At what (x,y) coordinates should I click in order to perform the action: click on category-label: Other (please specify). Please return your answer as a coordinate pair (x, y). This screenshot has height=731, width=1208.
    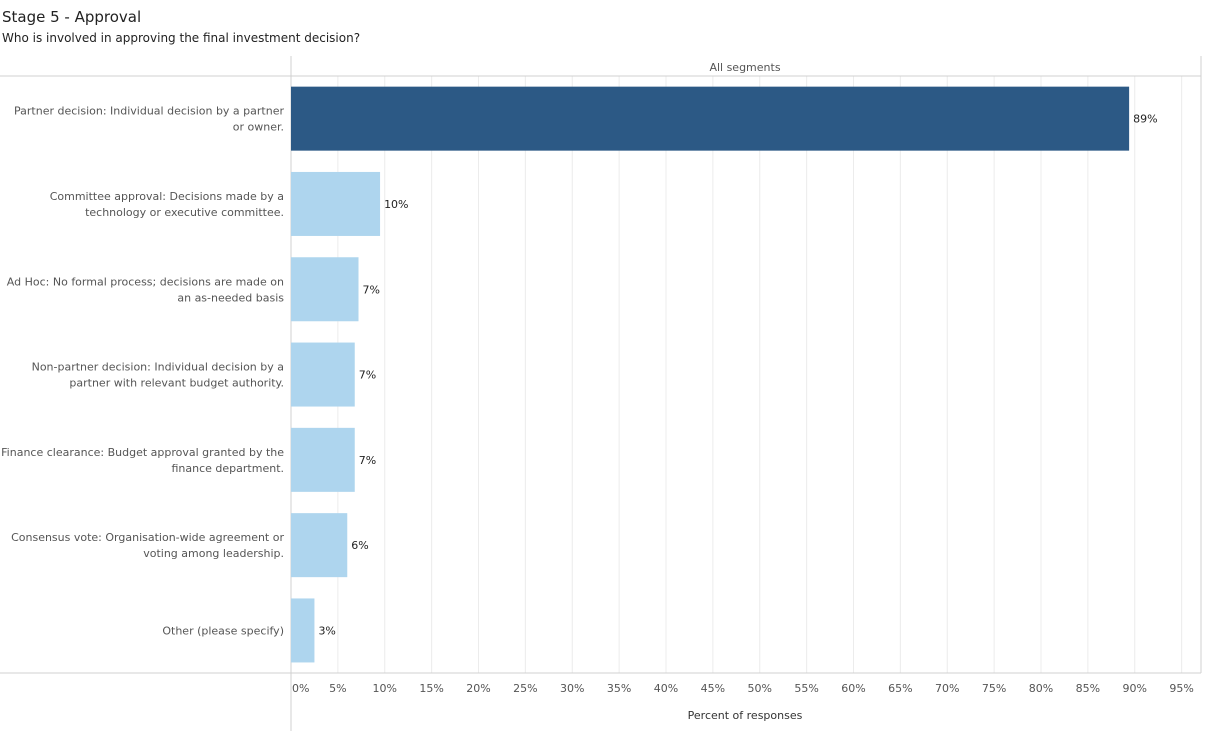
    Looking at the image, I should click on (223, 630).